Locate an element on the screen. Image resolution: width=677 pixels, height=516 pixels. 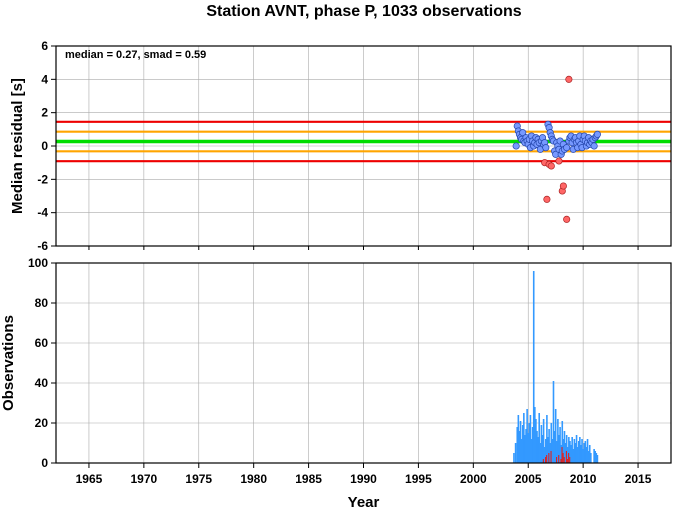
y-tick-label: -2 is located at coordinates (42, 179).